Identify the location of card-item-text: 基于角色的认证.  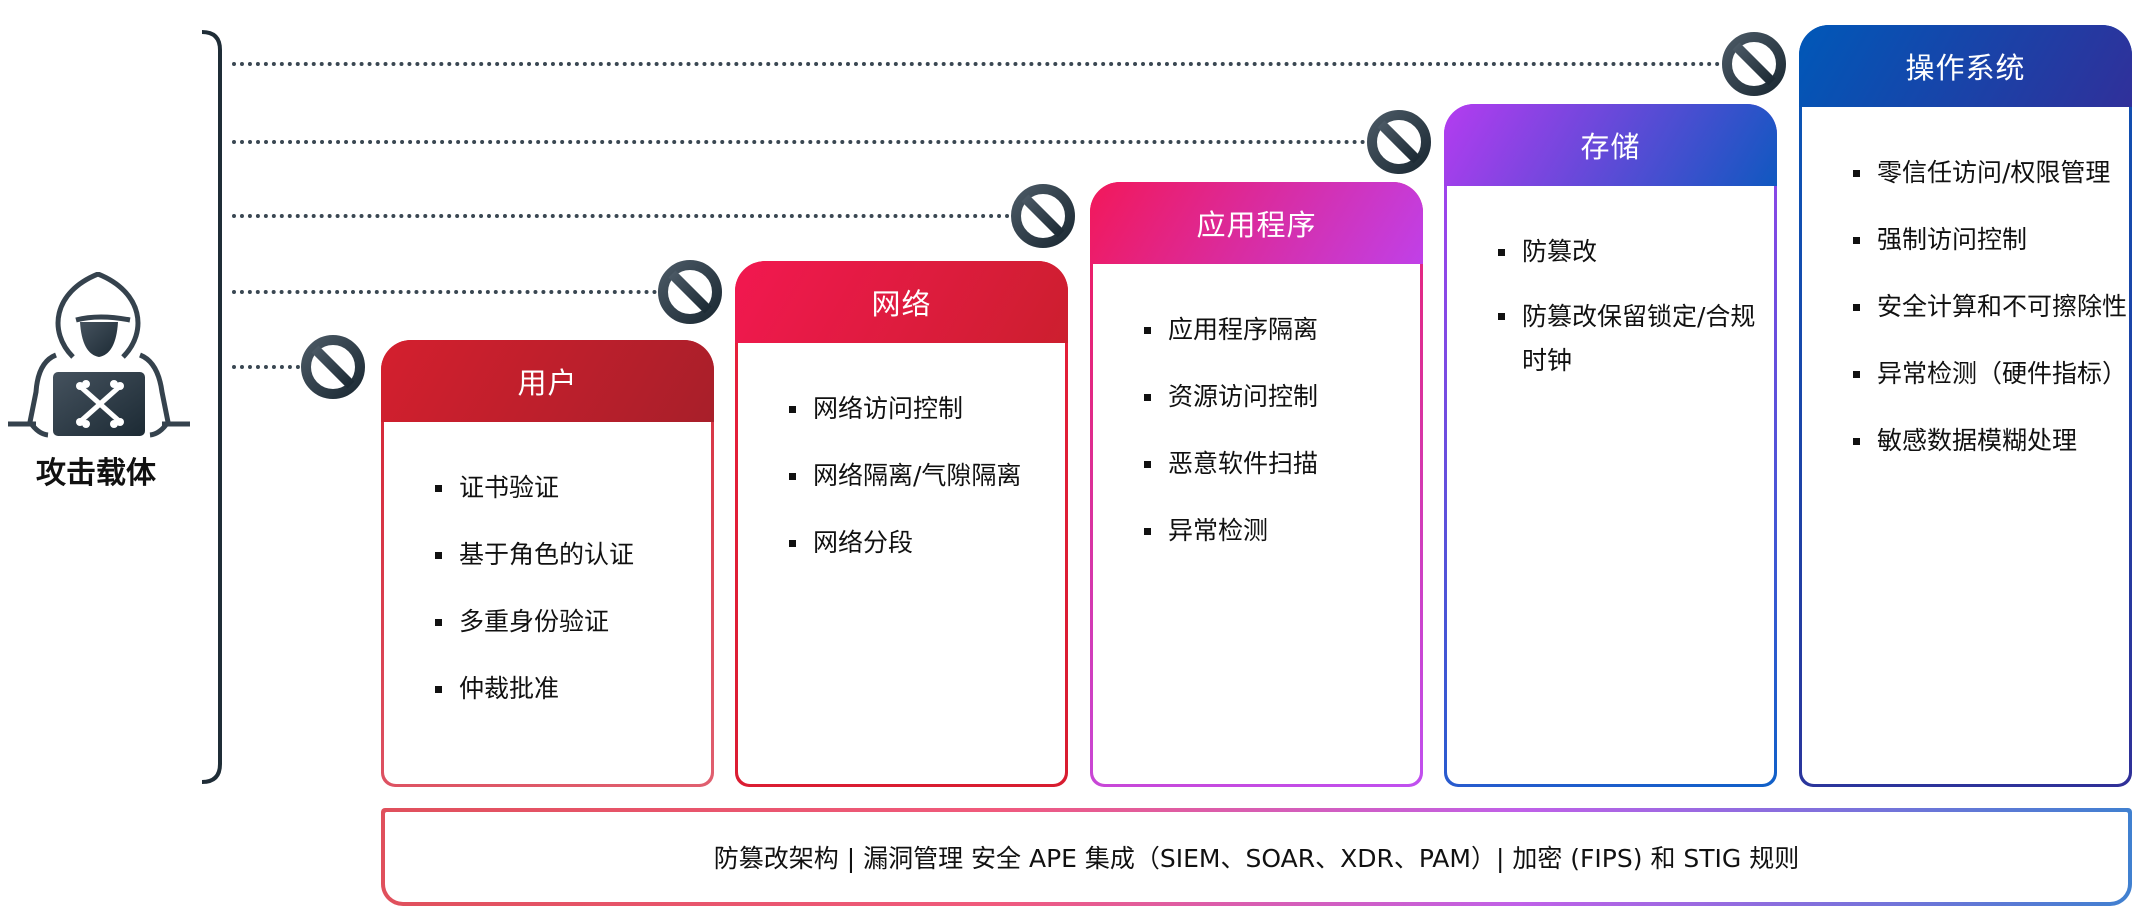
(547, 554).